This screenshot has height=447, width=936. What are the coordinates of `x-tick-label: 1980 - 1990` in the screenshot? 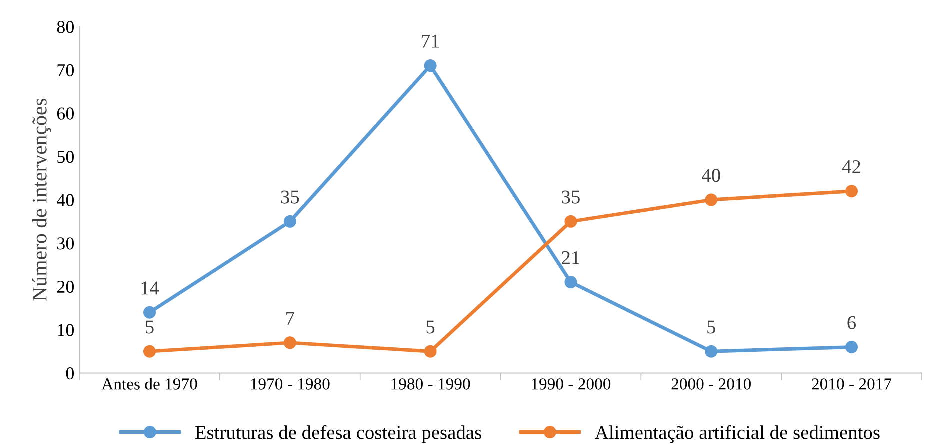 It's located at (431, 384).